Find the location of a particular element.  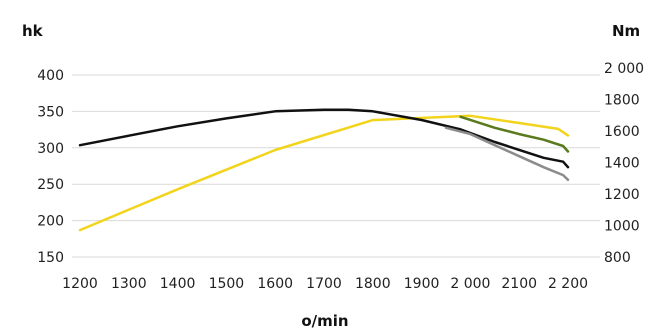

x-tick-label: 2 200 is located at coordinates (568, 284).